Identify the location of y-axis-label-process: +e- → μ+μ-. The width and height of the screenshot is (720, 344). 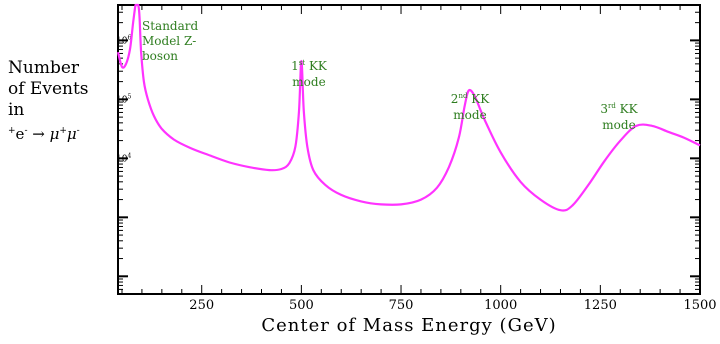
(48, 133).